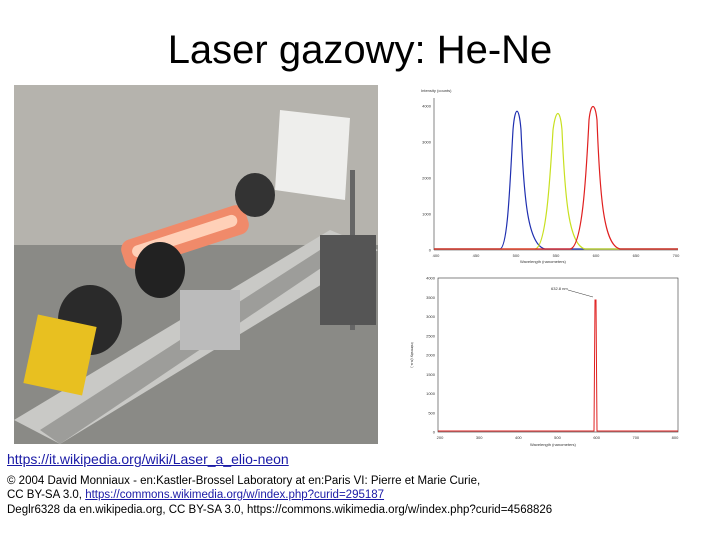 Image resolution: width=720 pixels, height=540 pixels. Describe the element at coordinates (431, 374) in the screenshot. I see `tick-label: 1500` at that location.